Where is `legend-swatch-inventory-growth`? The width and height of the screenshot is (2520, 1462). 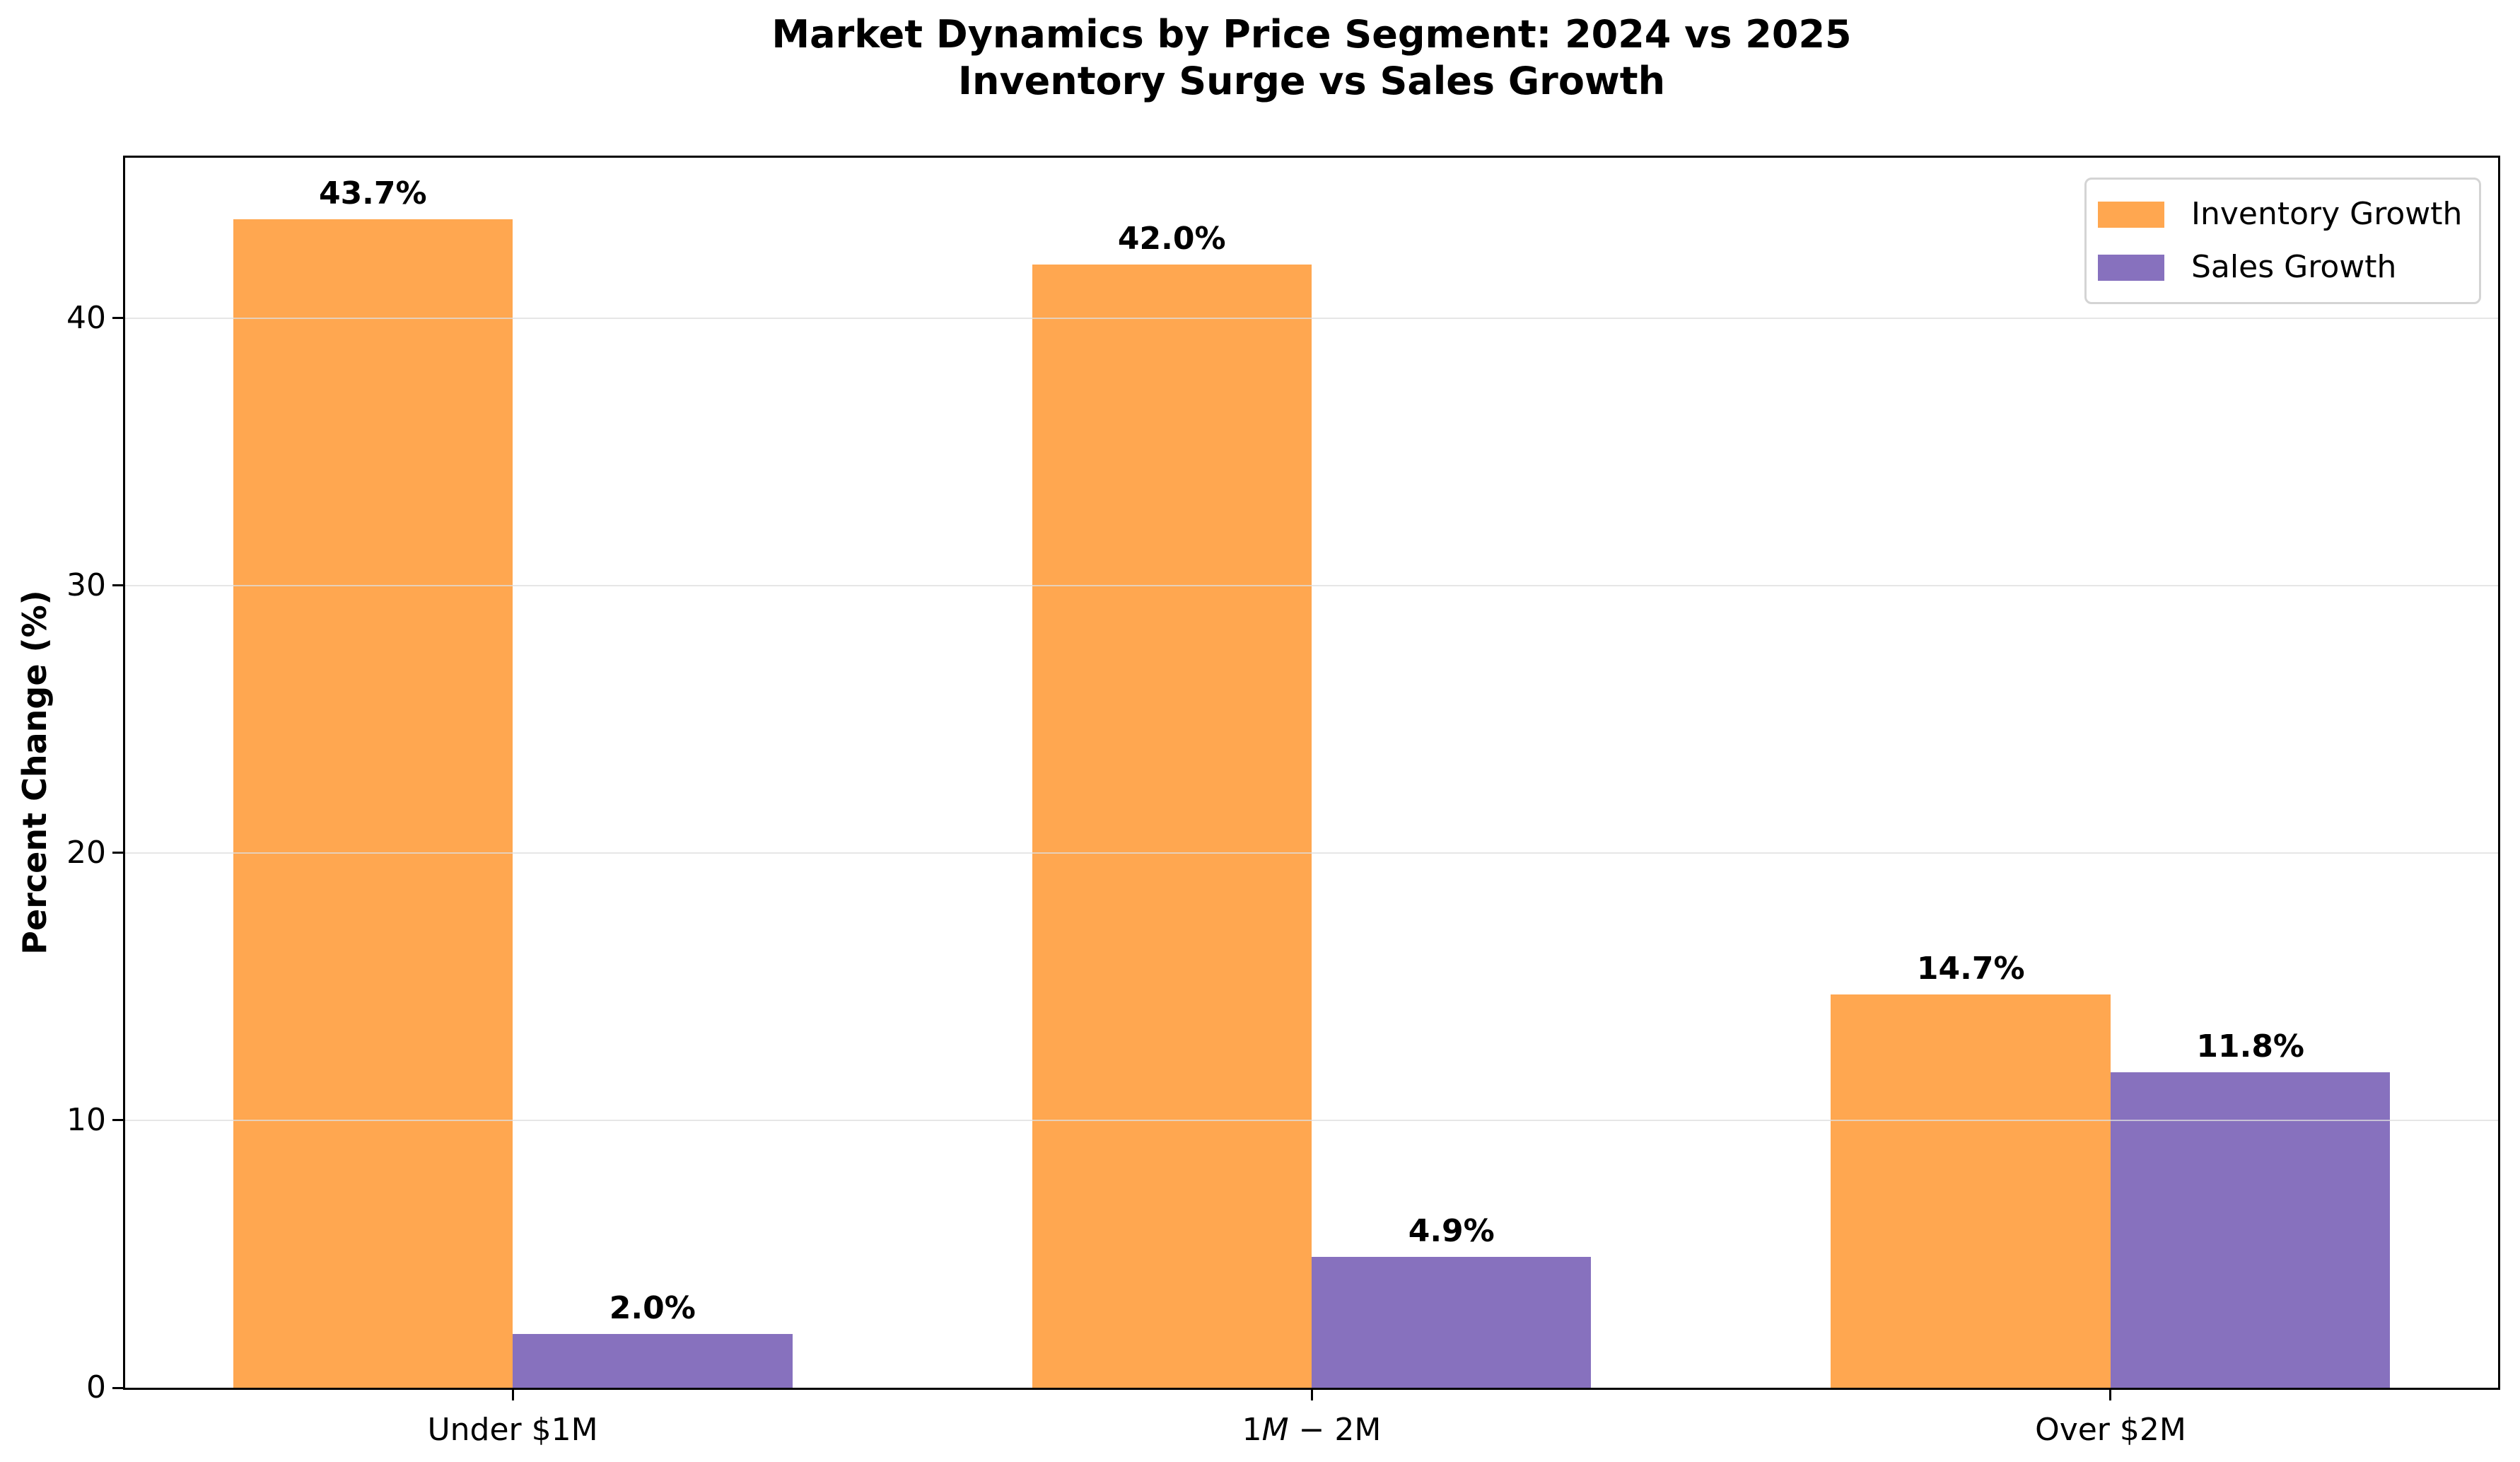 legend-swatch-inventory-growth is located at coordinates (2131, 214).